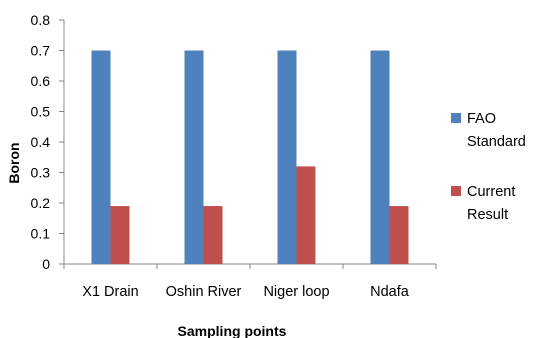 This screenshot has height=338, width=542. I want to click on y-tick-label: 0.6, so click(41, 81).